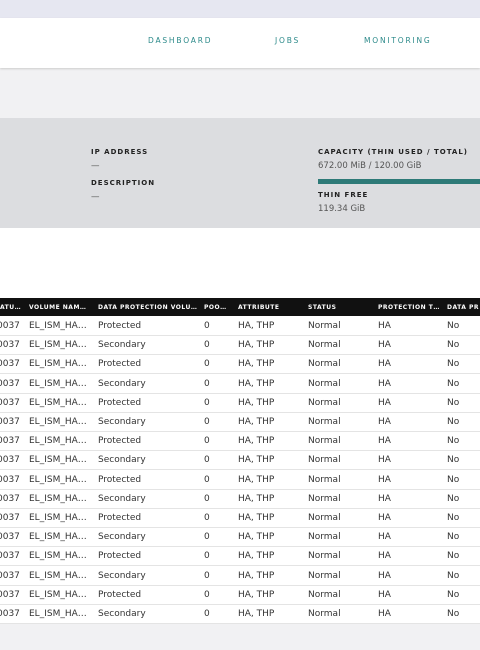 This screenshot has width=480, height=650. Describe the element at coordinates (399, 181) in the screenshot. I see `capacity-bar` at that location.